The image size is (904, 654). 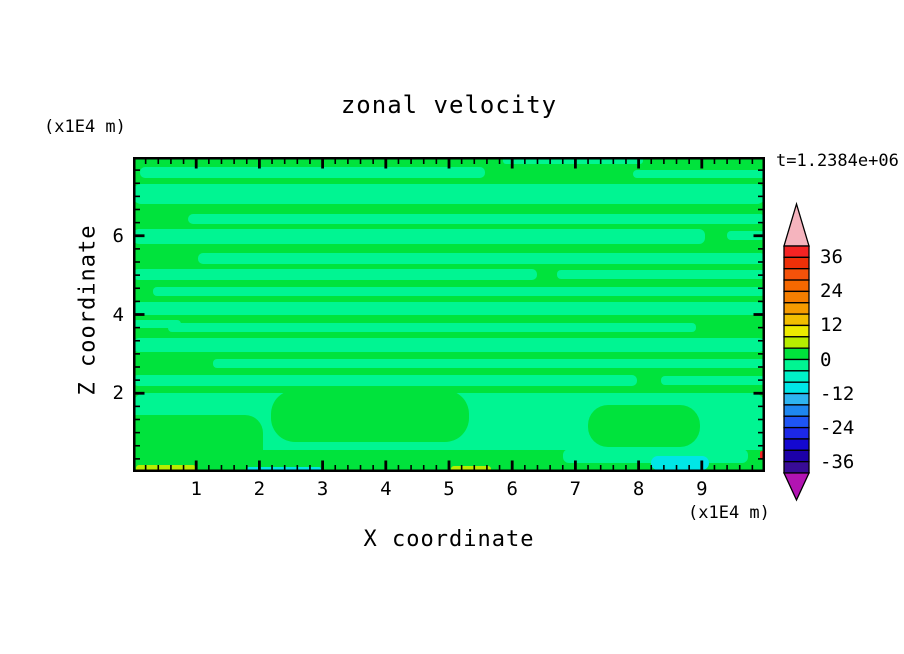 What do you see at coordinates (837, 461) in the screenshot?
I see `colorbar-tick-label: -36` at bounding box center [837, 461].